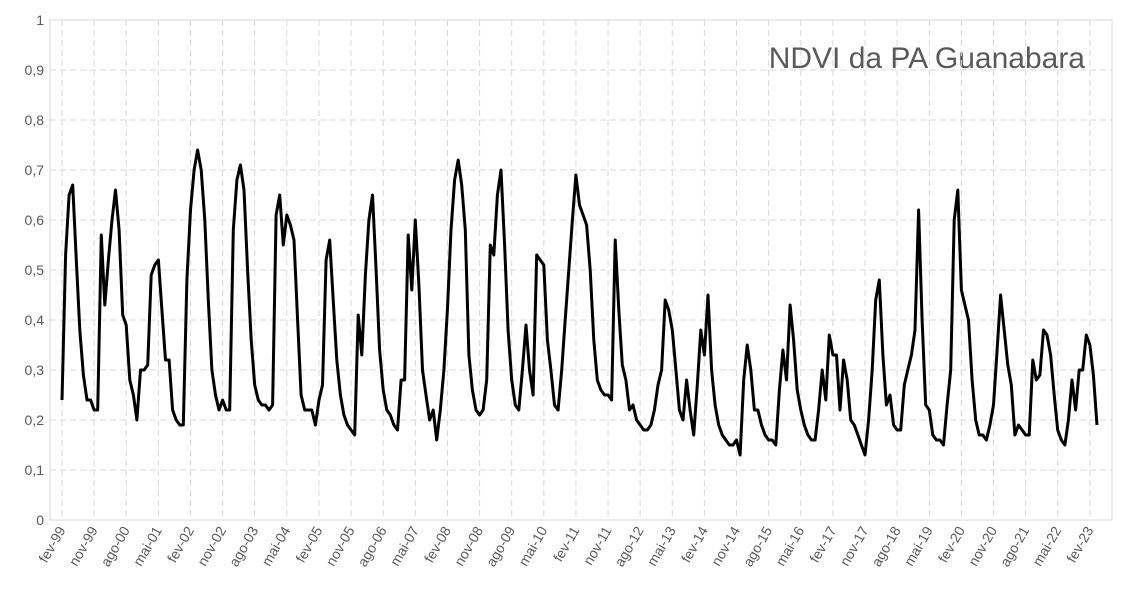  What do you see at coordinates (35, 470) in the screenshot?
I see `y-tick-label: 0,1` at bounding box center [35, 470].